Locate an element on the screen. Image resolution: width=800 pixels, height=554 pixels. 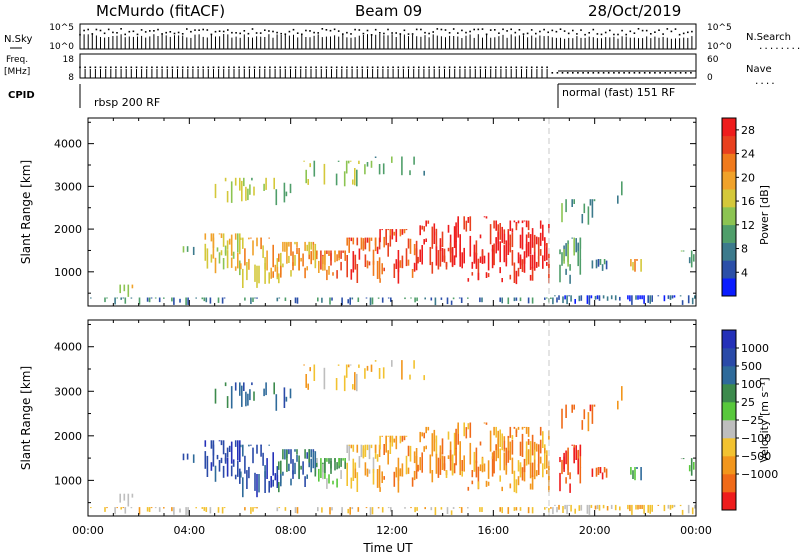
power-colorbar-swatch is located at coordinates (729, 269).